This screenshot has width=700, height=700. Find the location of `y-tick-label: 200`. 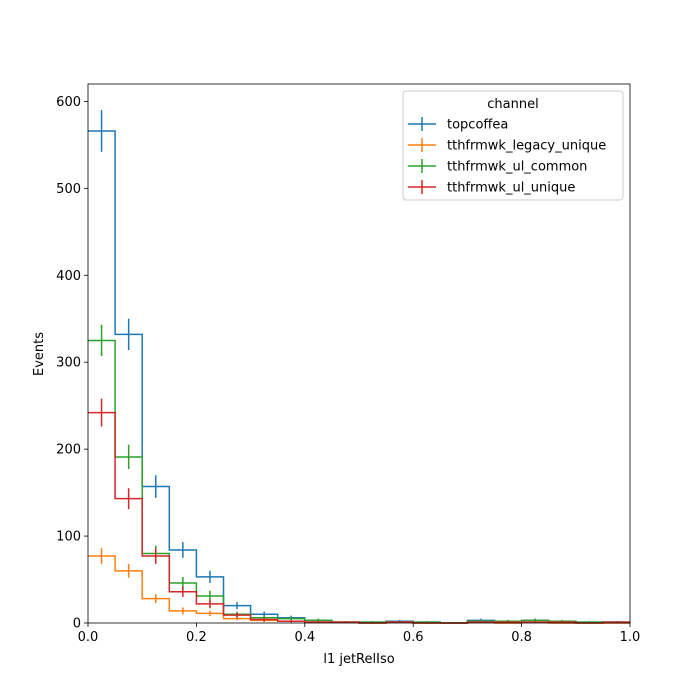

y-tick-label: 200 is located at coordinates (68, 450).